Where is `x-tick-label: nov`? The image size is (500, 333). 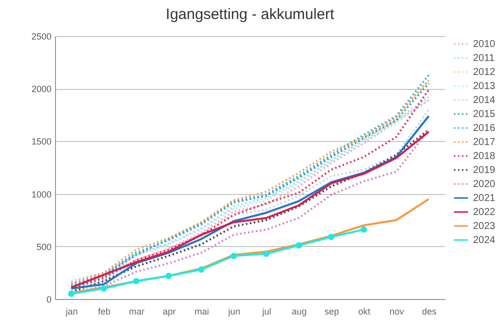
x-tick-label: nov is located at coordinates (397, 311).